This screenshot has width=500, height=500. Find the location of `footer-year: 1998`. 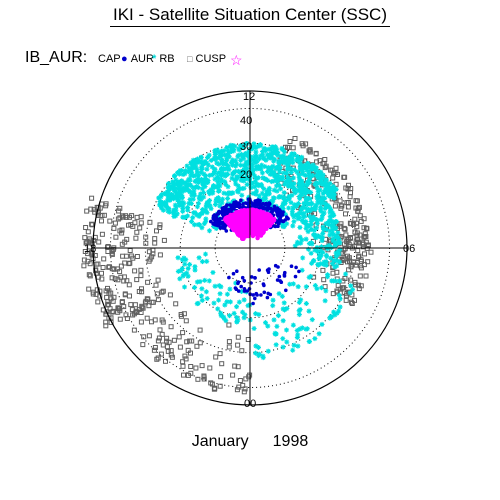

footer-year: 1998 is located at coordinates (290, 441).